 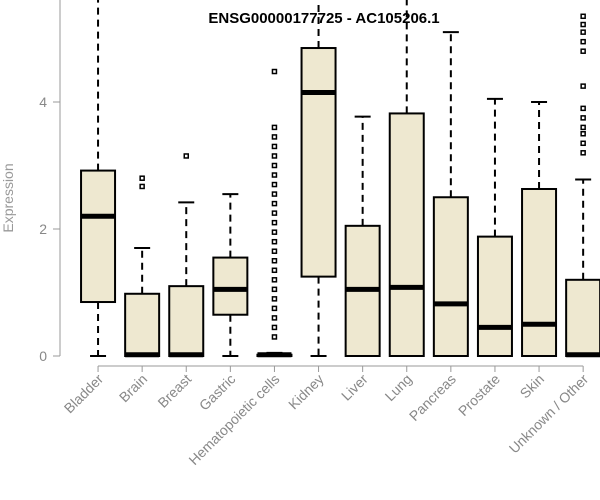 What do you see at coordinates (43, 229) in the screenshot?
I see `y-tick-label: 2` at bounding box center [43, 229].